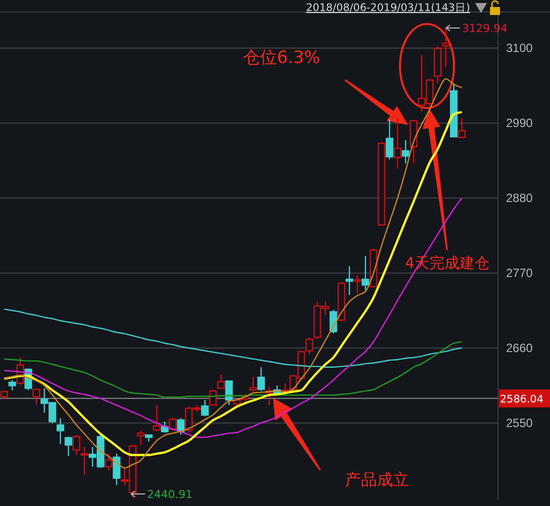 This screenshot has height=506, width=550. I want to click on annotation: 产品成立, so click(377, 479).